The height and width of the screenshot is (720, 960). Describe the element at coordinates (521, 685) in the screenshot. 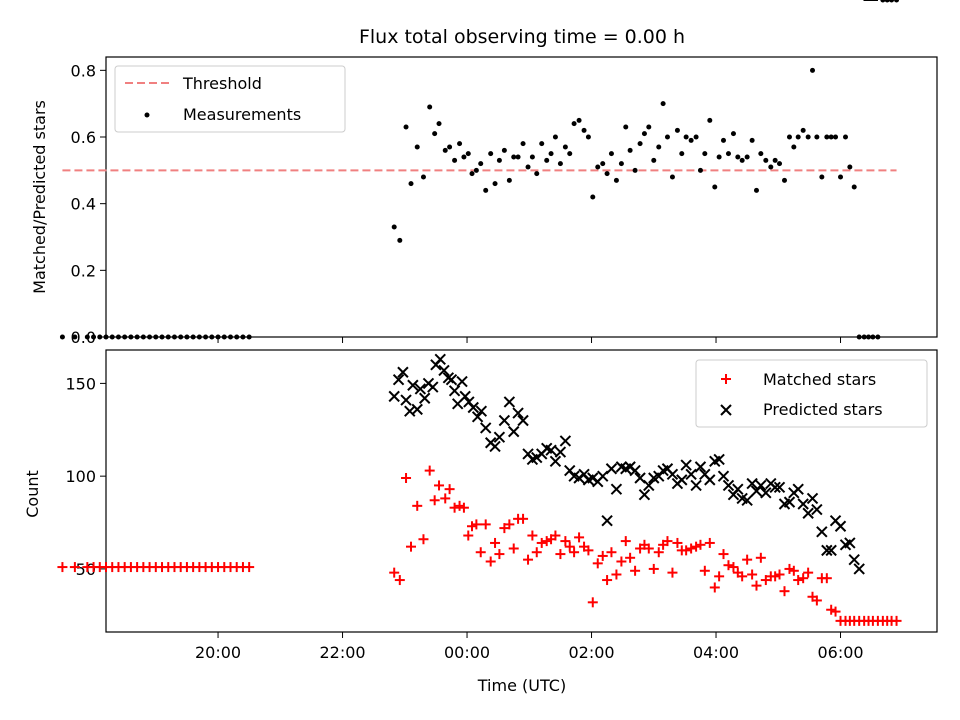

I see `x-axis-label: Time (UTC)` at that location.